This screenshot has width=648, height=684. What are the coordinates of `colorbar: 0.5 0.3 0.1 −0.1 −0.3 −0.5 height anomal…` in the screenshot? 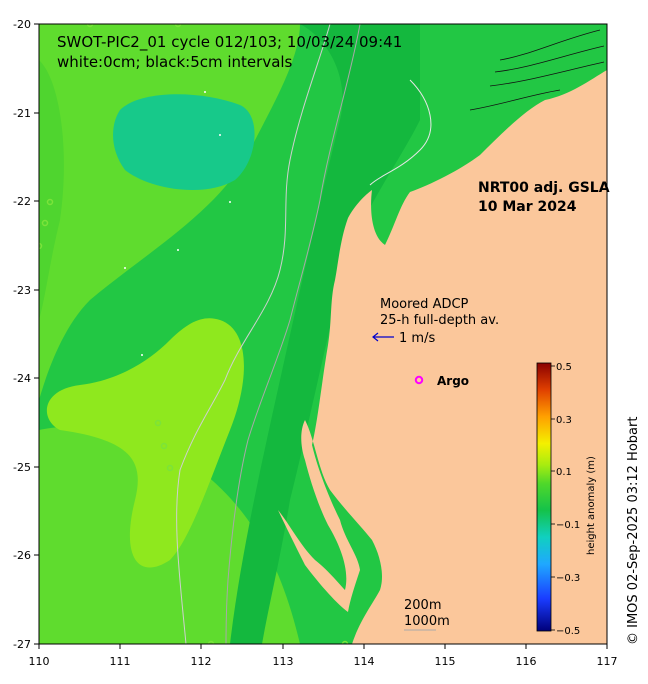 It's located at (566, 499).